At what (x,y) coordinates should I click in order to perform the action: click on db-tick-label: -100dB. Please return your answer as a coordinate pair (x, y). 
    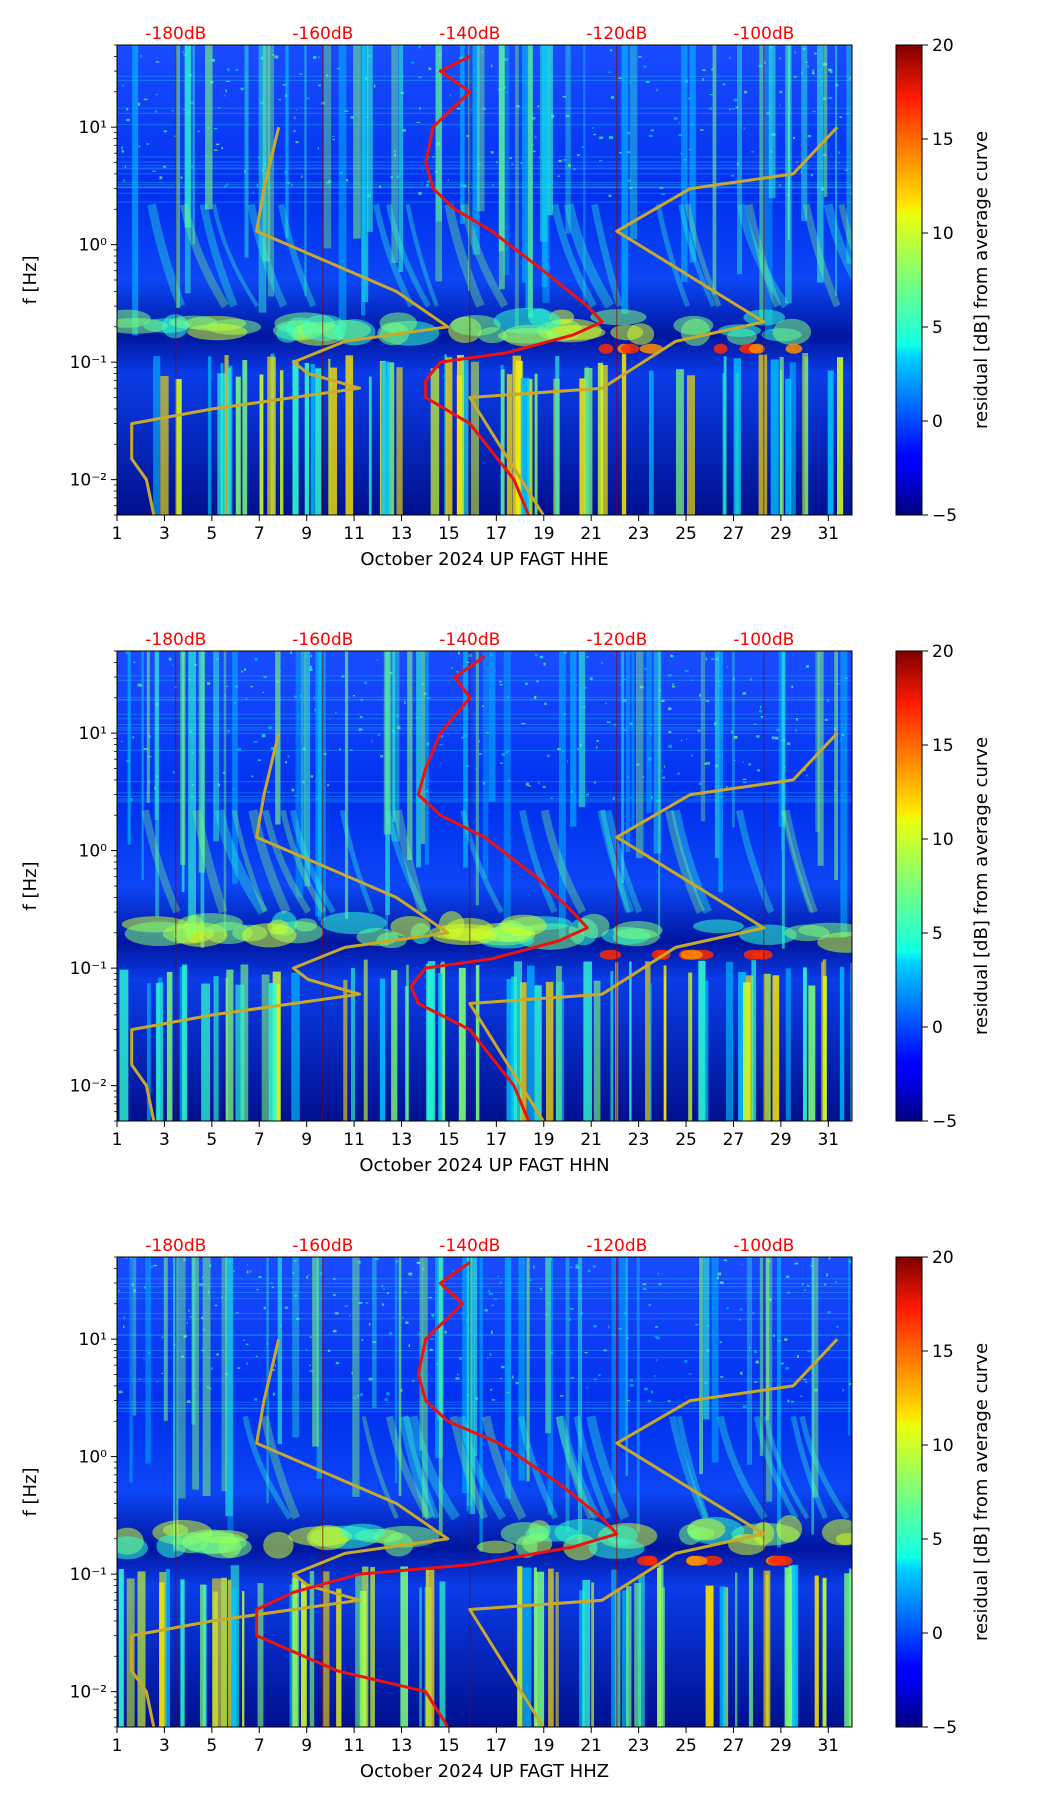
    Looking at the image, I should click on (763, 1246).